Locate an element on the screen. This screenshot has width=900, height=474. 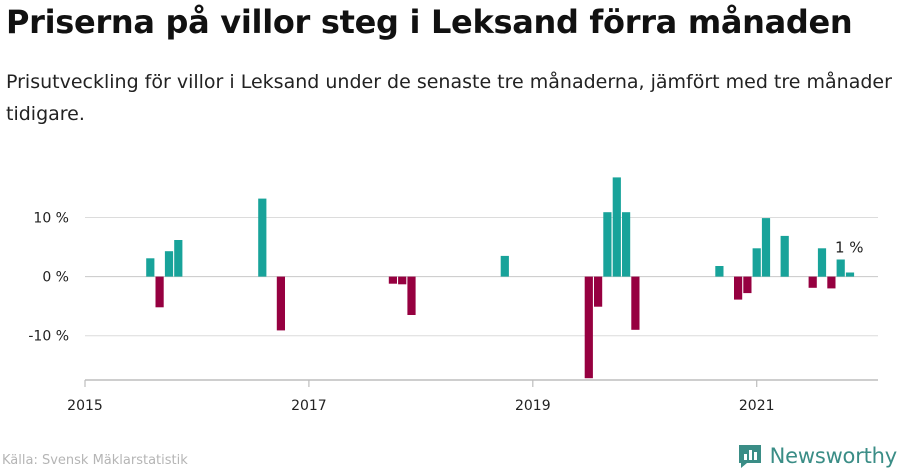
value-annotation: 1 % is located at coordinates (849, 247).